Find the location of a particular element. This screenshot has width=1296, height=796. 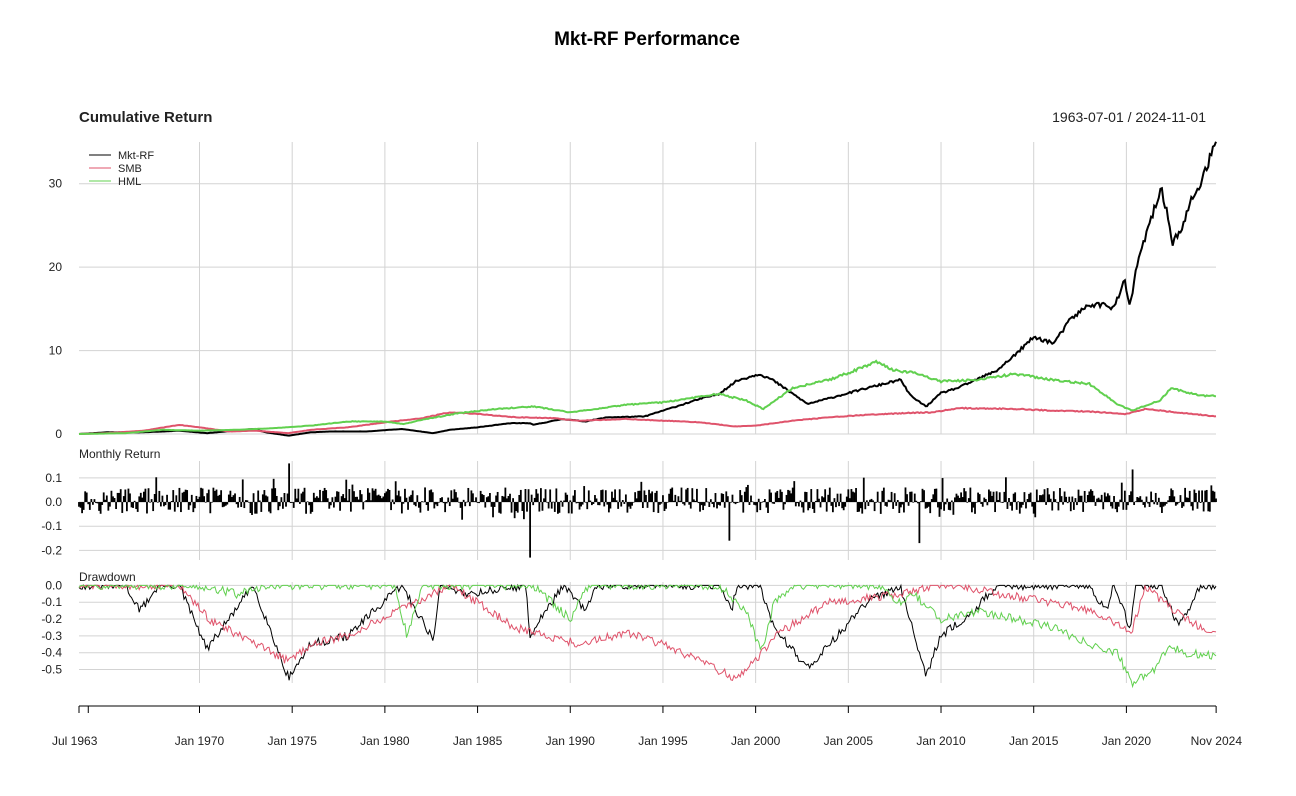

x-tick-label: Jan 2015 is located at coordinates (1034, 741).